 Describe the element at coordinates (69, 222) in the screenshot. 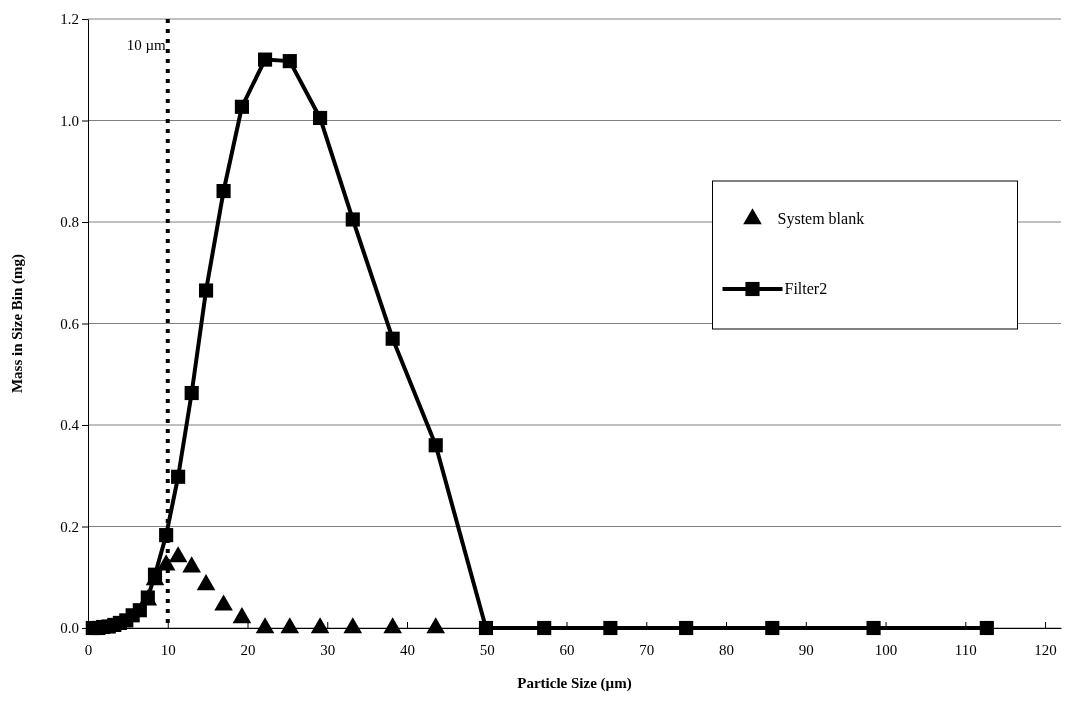

I see `y-tick-label: 0.8` at that location.